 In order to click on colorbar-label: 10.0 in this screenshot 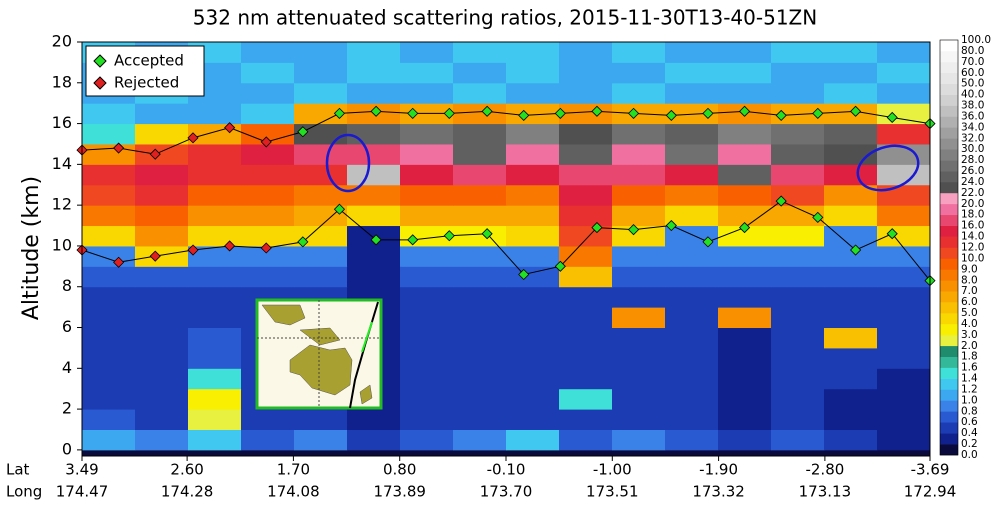, I will do `click(972, 258)`.